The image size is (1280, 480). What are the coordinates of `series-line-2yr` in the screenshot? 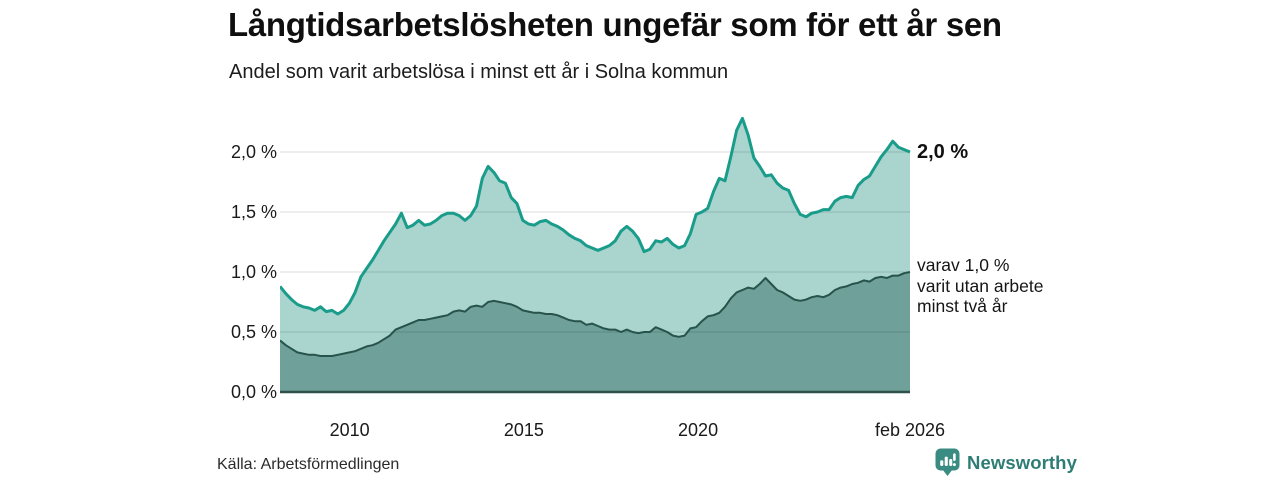 It's located at (595, 314).